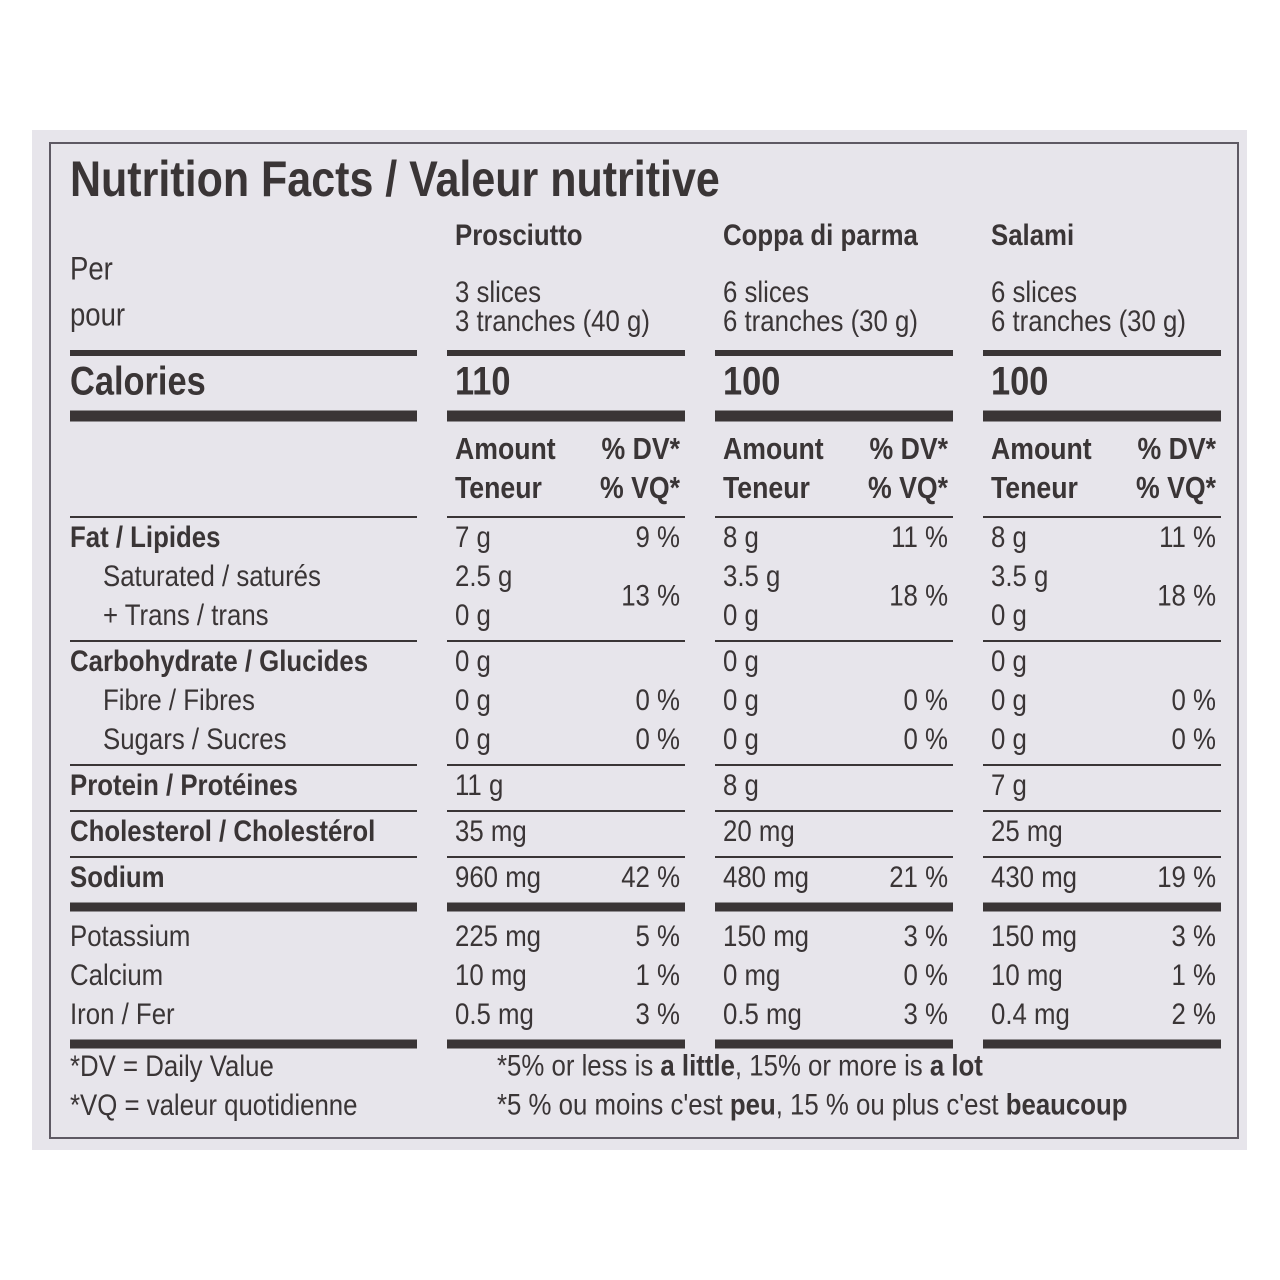 This screenshot has width=1280, height=1280. Describe the element at coordinates (753, 1104) in the screenshot. I see `footnote-segment: peu` at that location.